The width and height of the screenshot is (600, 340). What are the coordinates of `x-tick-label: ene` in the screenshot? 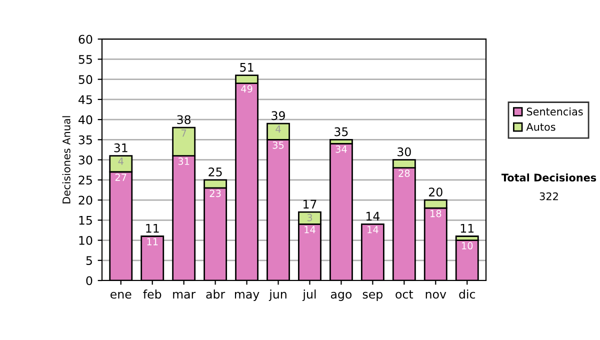 It's located at (121, 295).